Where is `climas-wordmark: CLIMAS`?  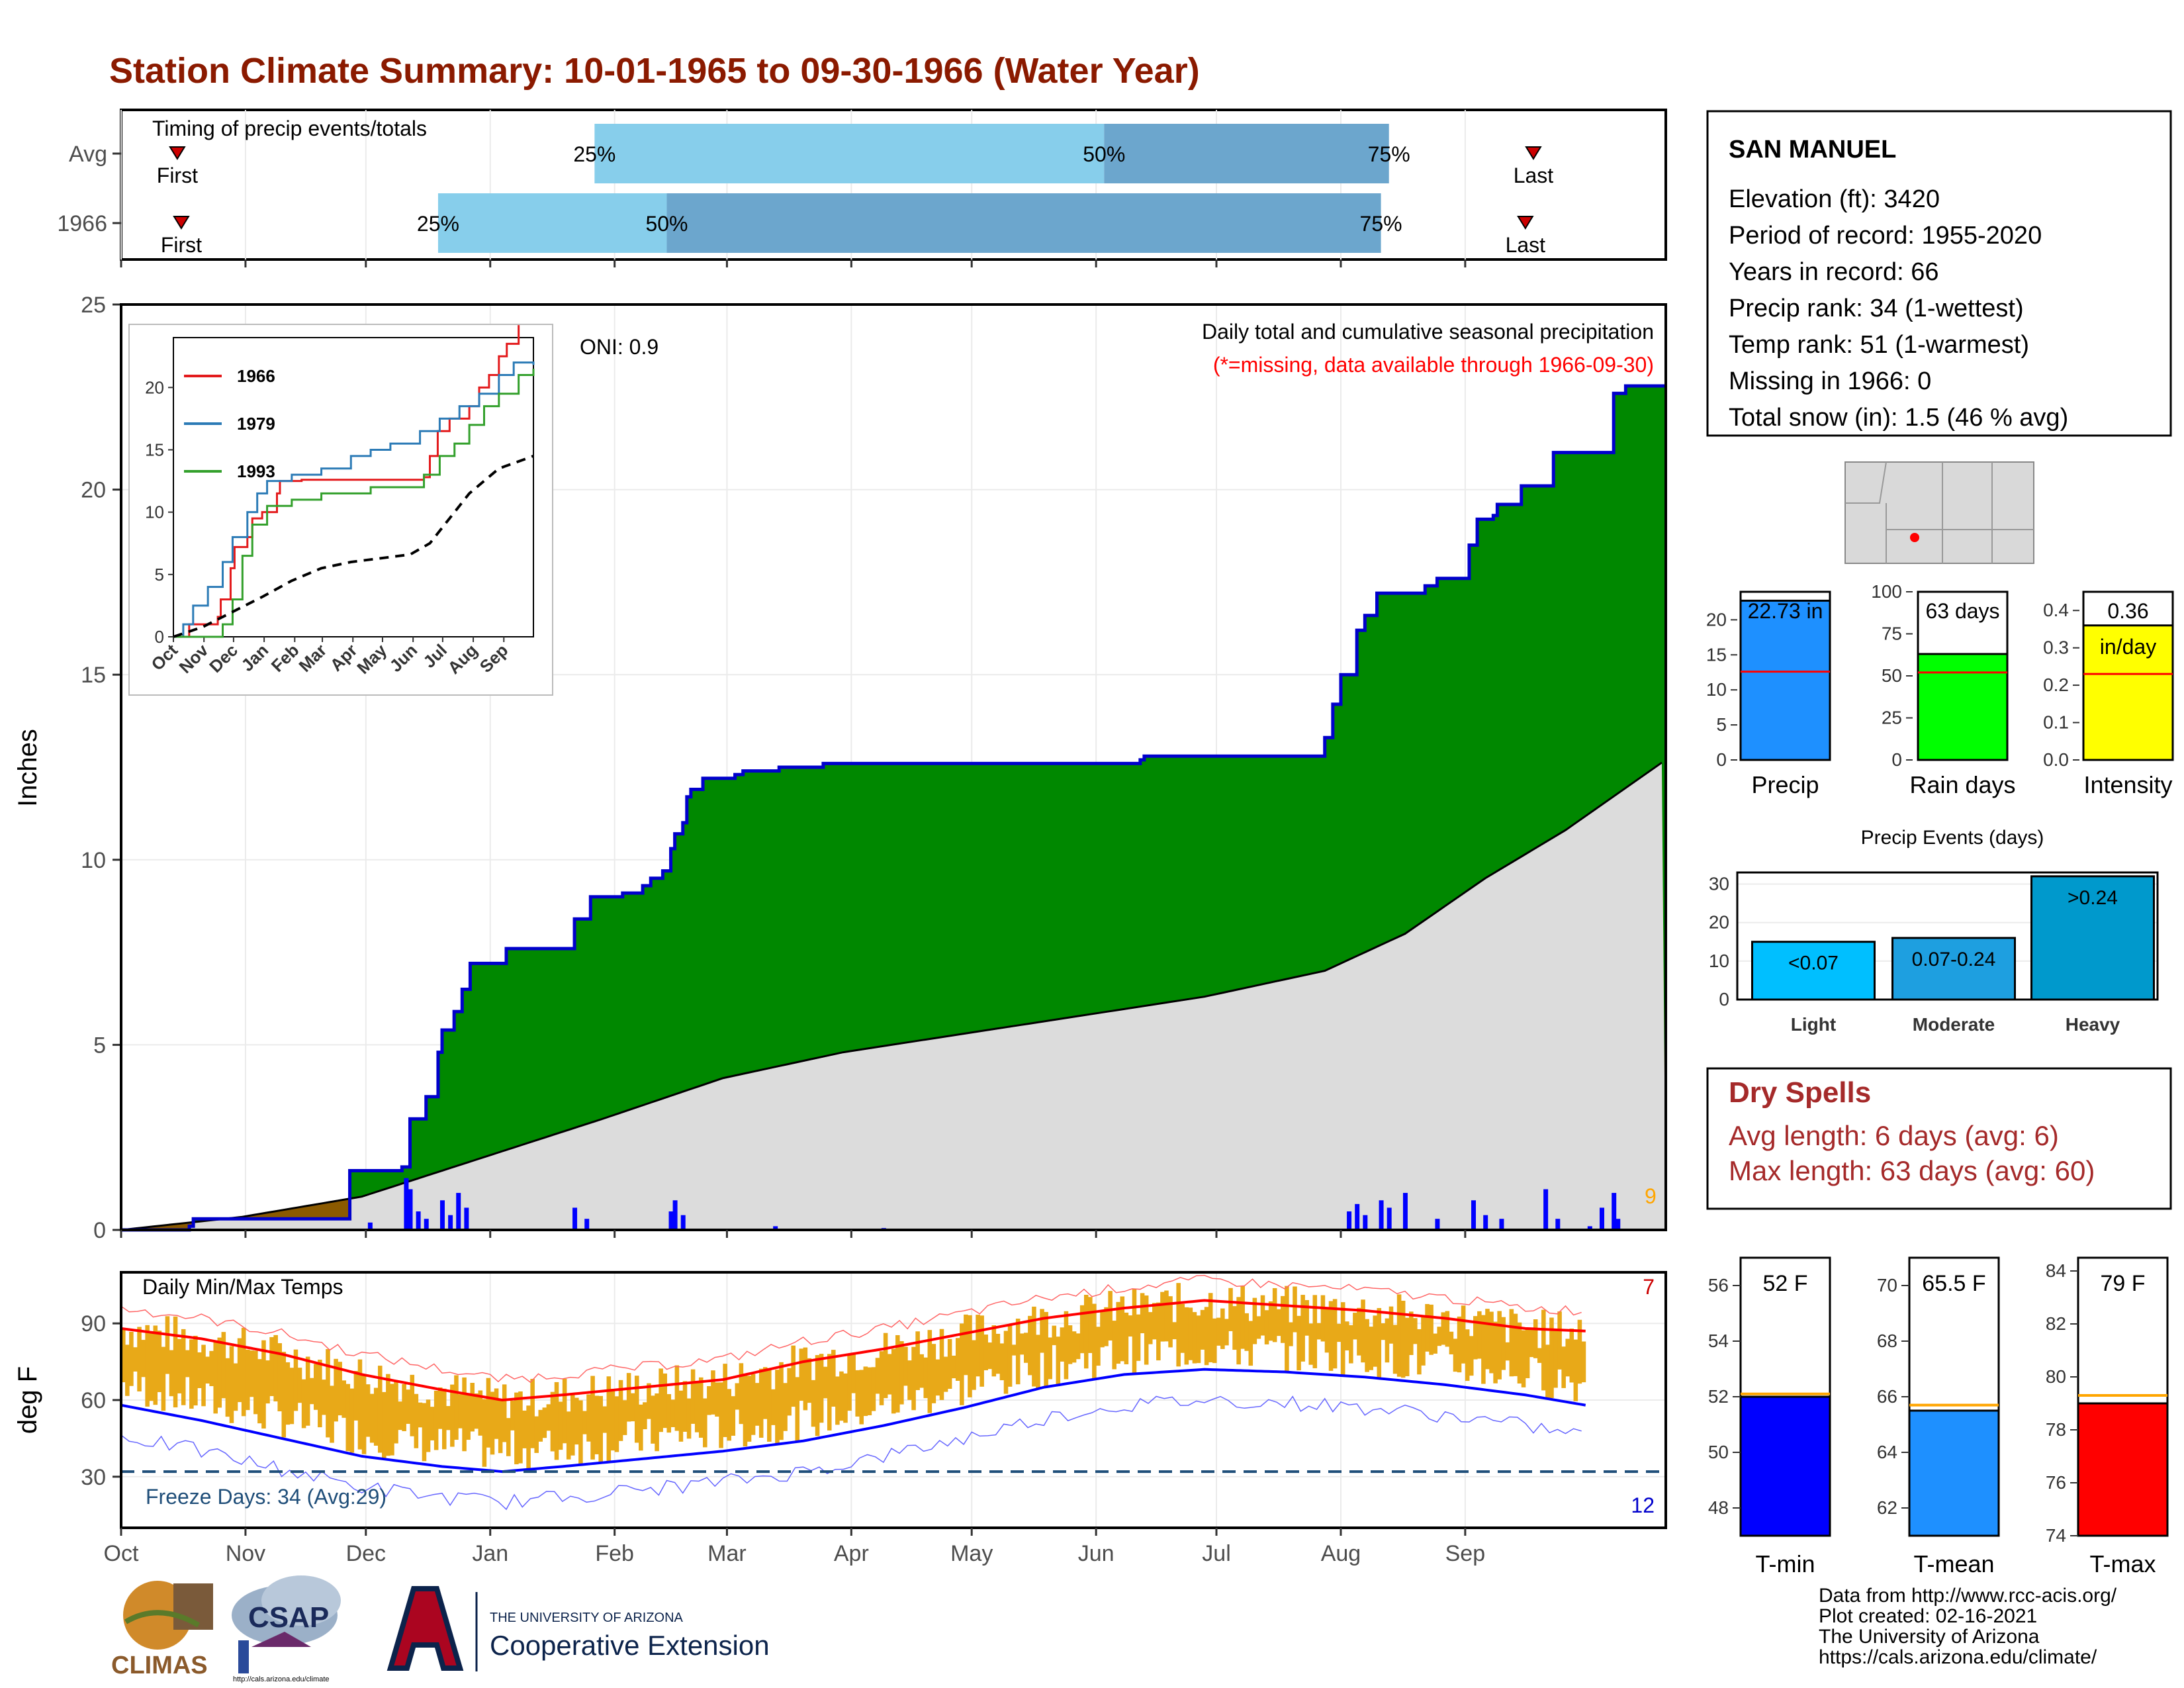
climas-wordmark: CLIMAS is located at coordinates (159, 1665).